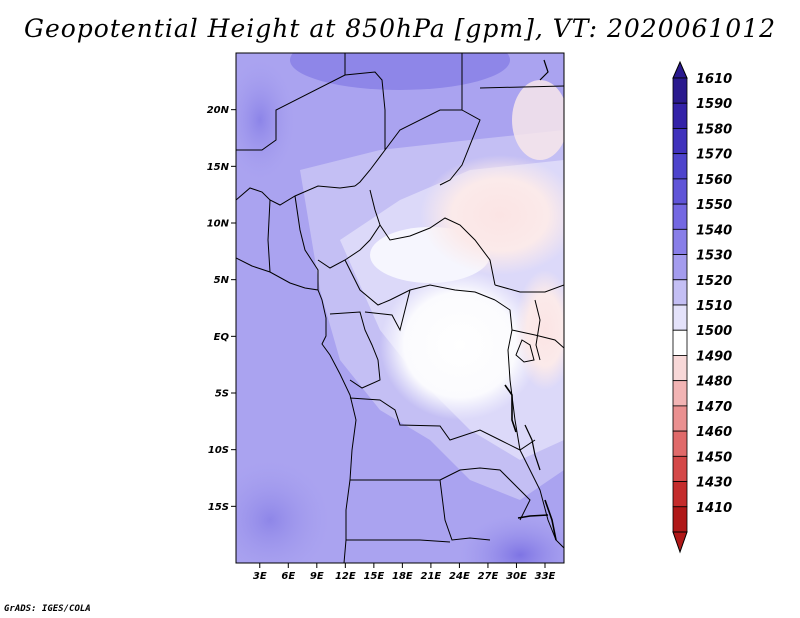 The width and height of the screenshot is (800, 618). I want to click on lat-tick-label: 20N, so click(218, 110).